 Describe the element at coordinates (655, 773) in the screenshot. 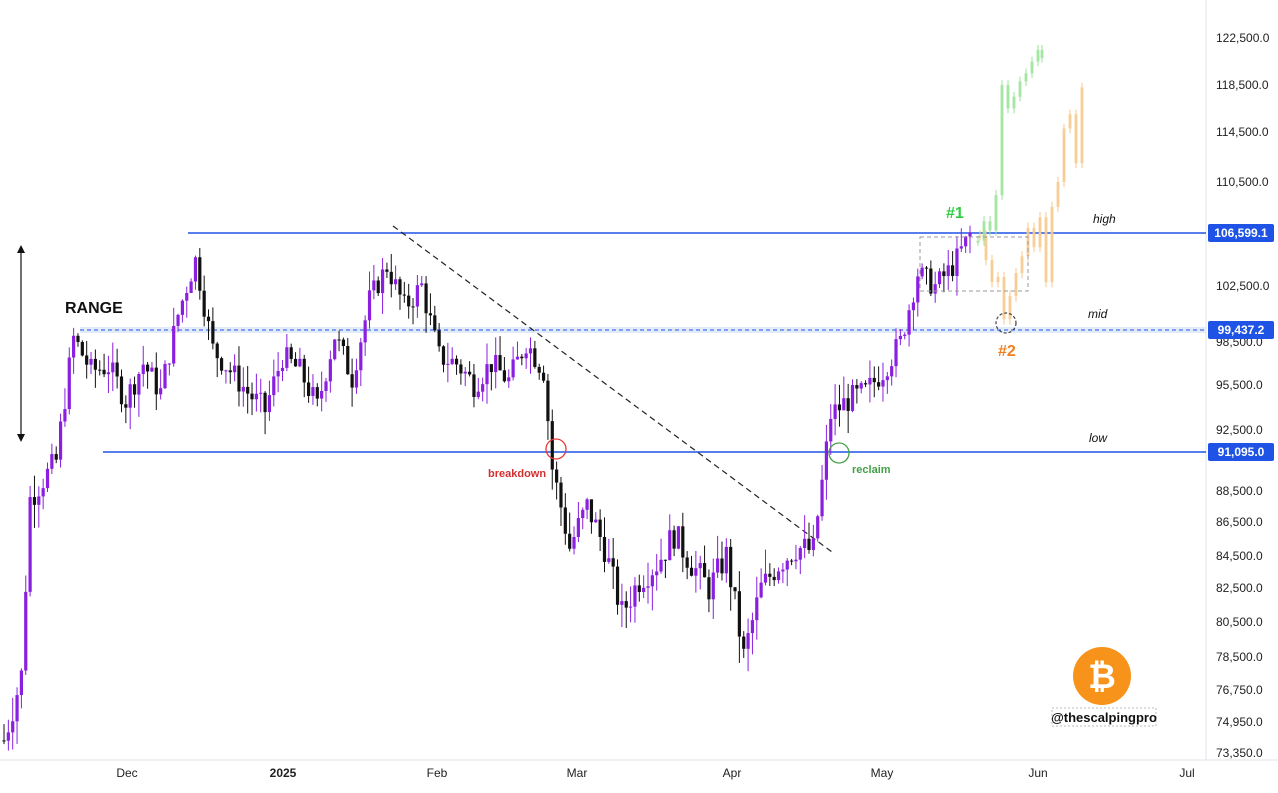

I see `time-axis: Dec 2025 Feb Mar Apr May Jun Jul` at that location.